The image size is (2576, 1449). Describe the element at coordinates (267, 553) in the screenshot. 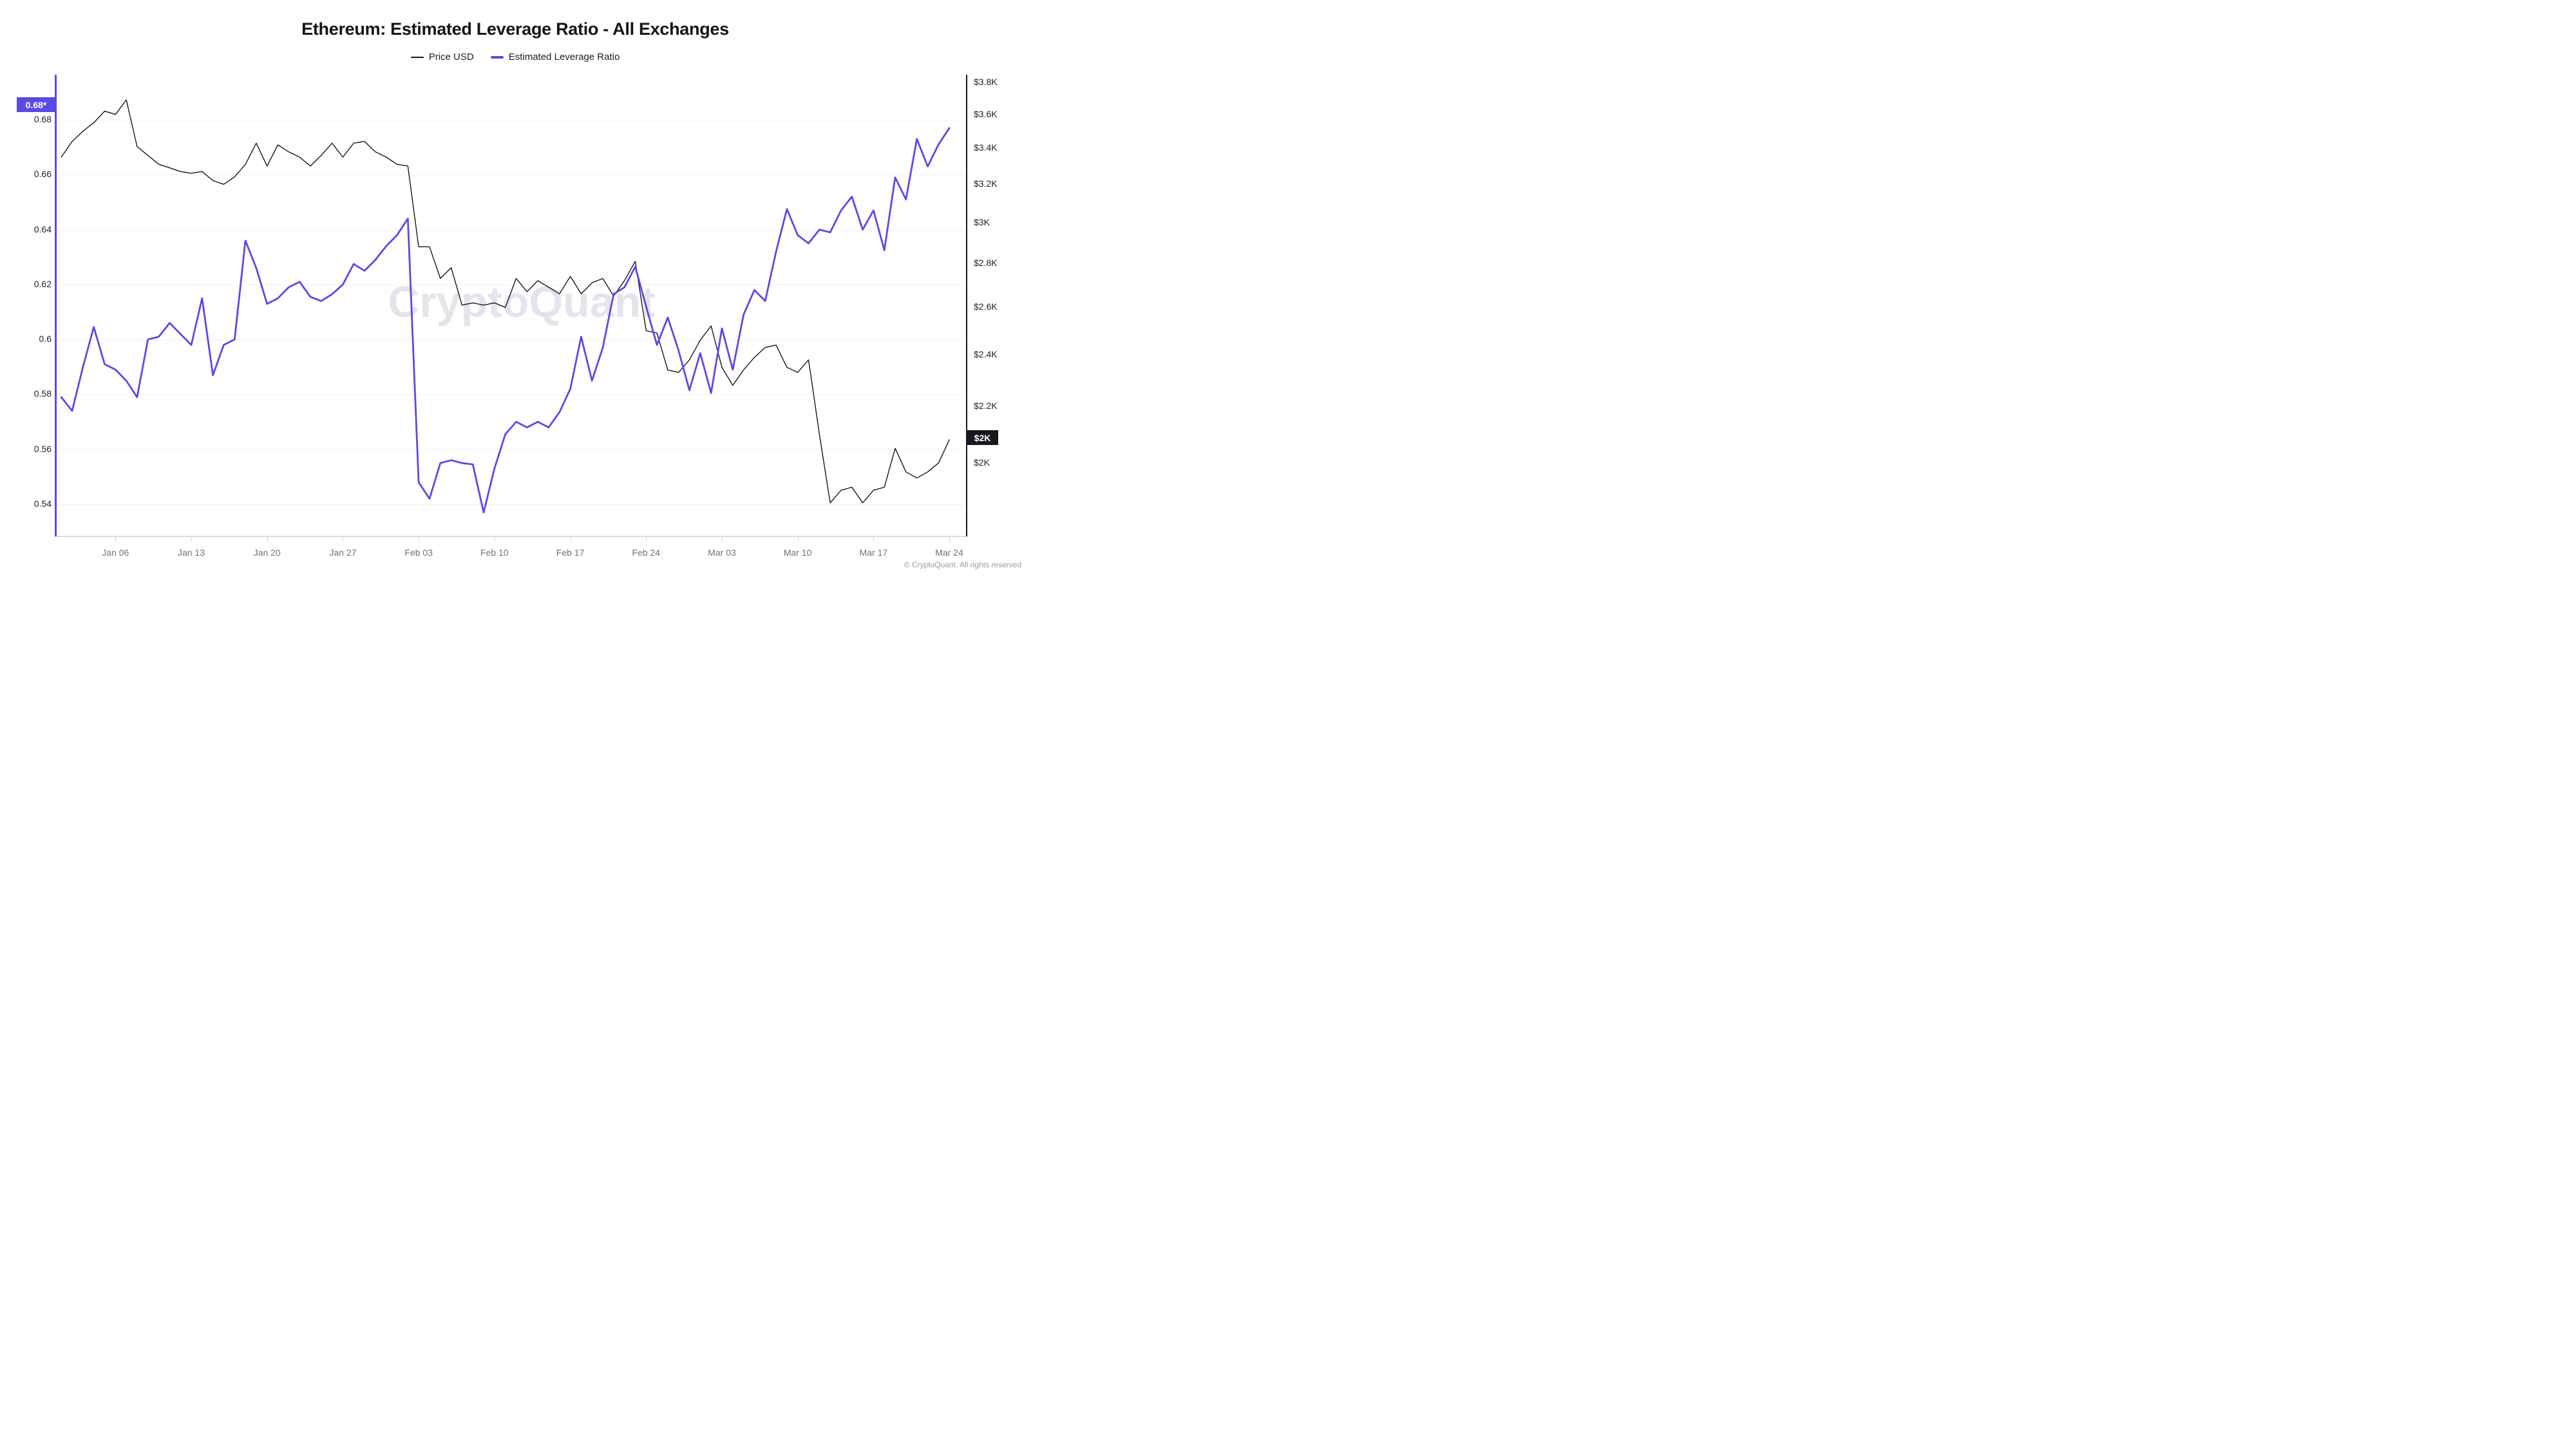

I see `x-axis-tick-label: Jan 20` at that location.